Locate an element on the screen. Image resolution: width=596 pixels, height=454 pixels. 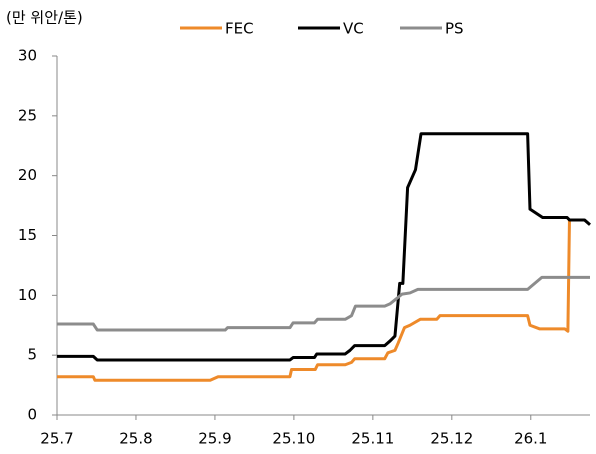
series-line is located at coordinates (323, 303).